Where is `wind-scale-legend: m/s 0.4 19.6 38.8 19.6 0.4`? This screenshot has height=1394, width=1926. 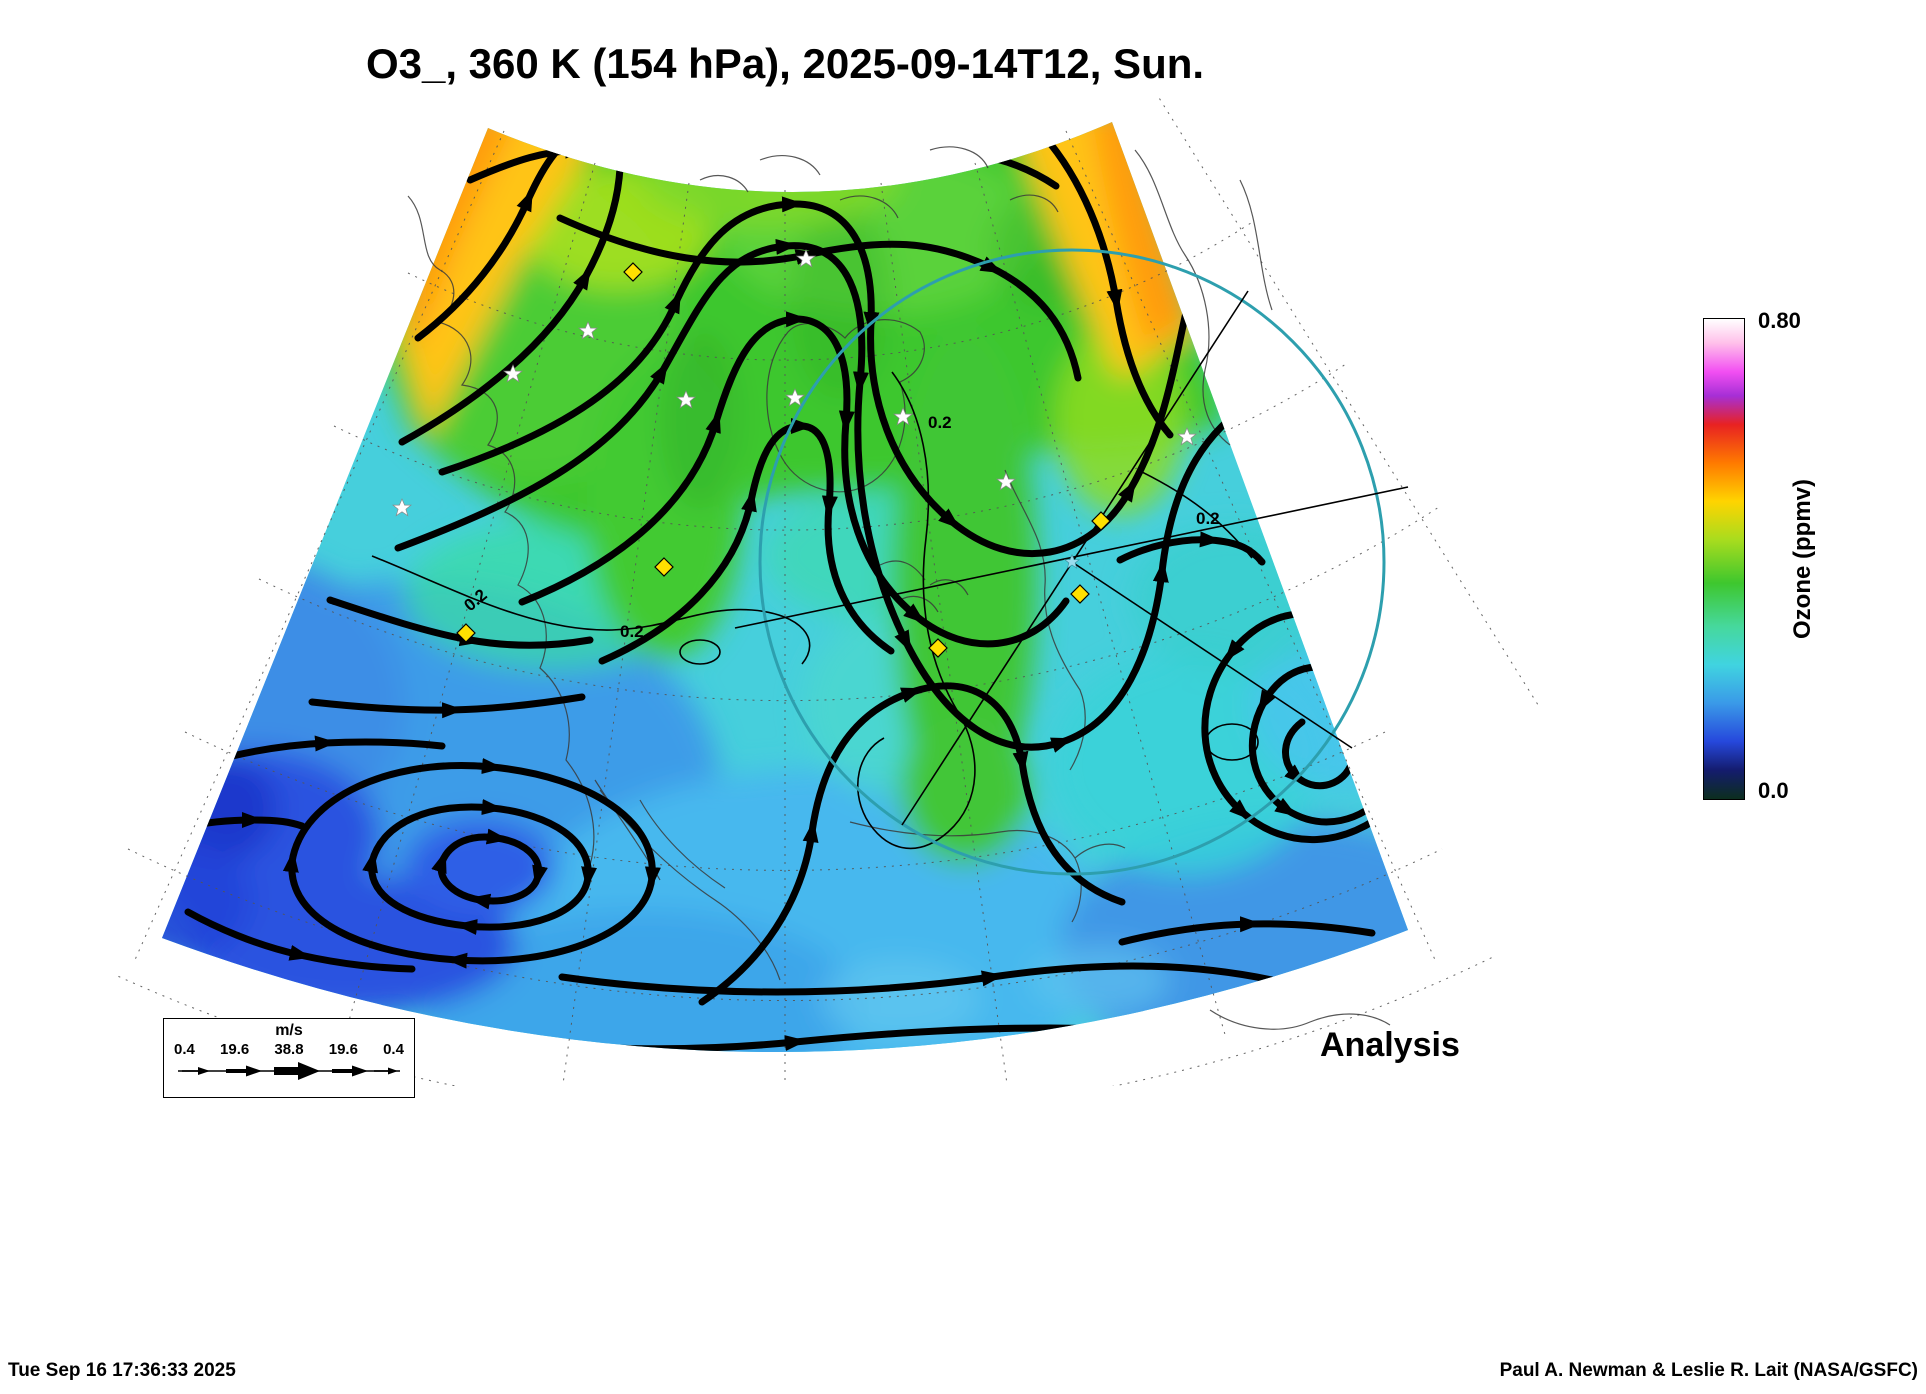
wind-scale-legend: m/s 0.4 19.6 38.8 19.6 0.4 is located at coordinates (289, 1058).